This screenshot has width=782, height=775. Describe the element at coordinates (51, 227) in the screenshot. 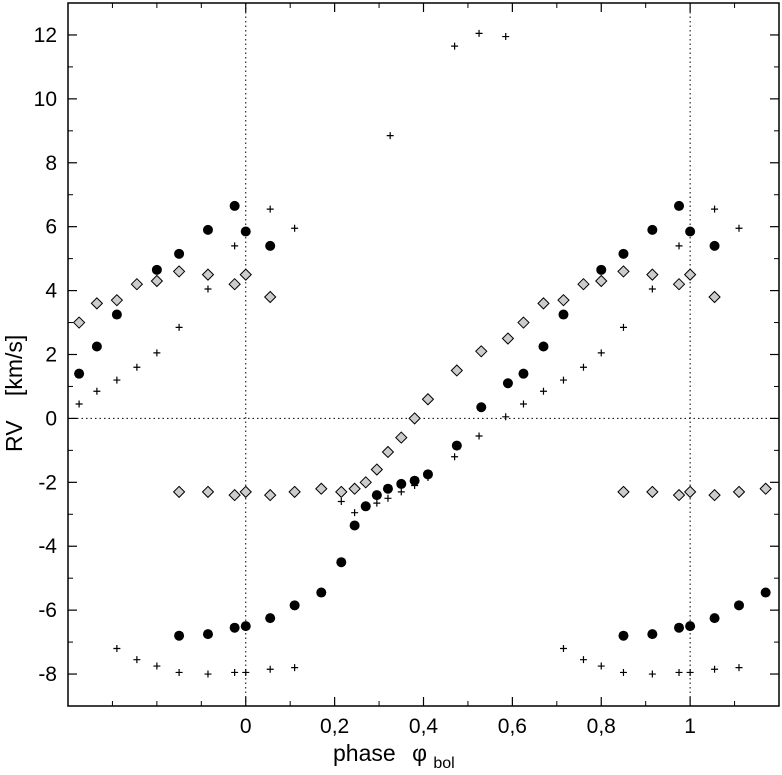

I see `y-tick-label: 6` at that location.